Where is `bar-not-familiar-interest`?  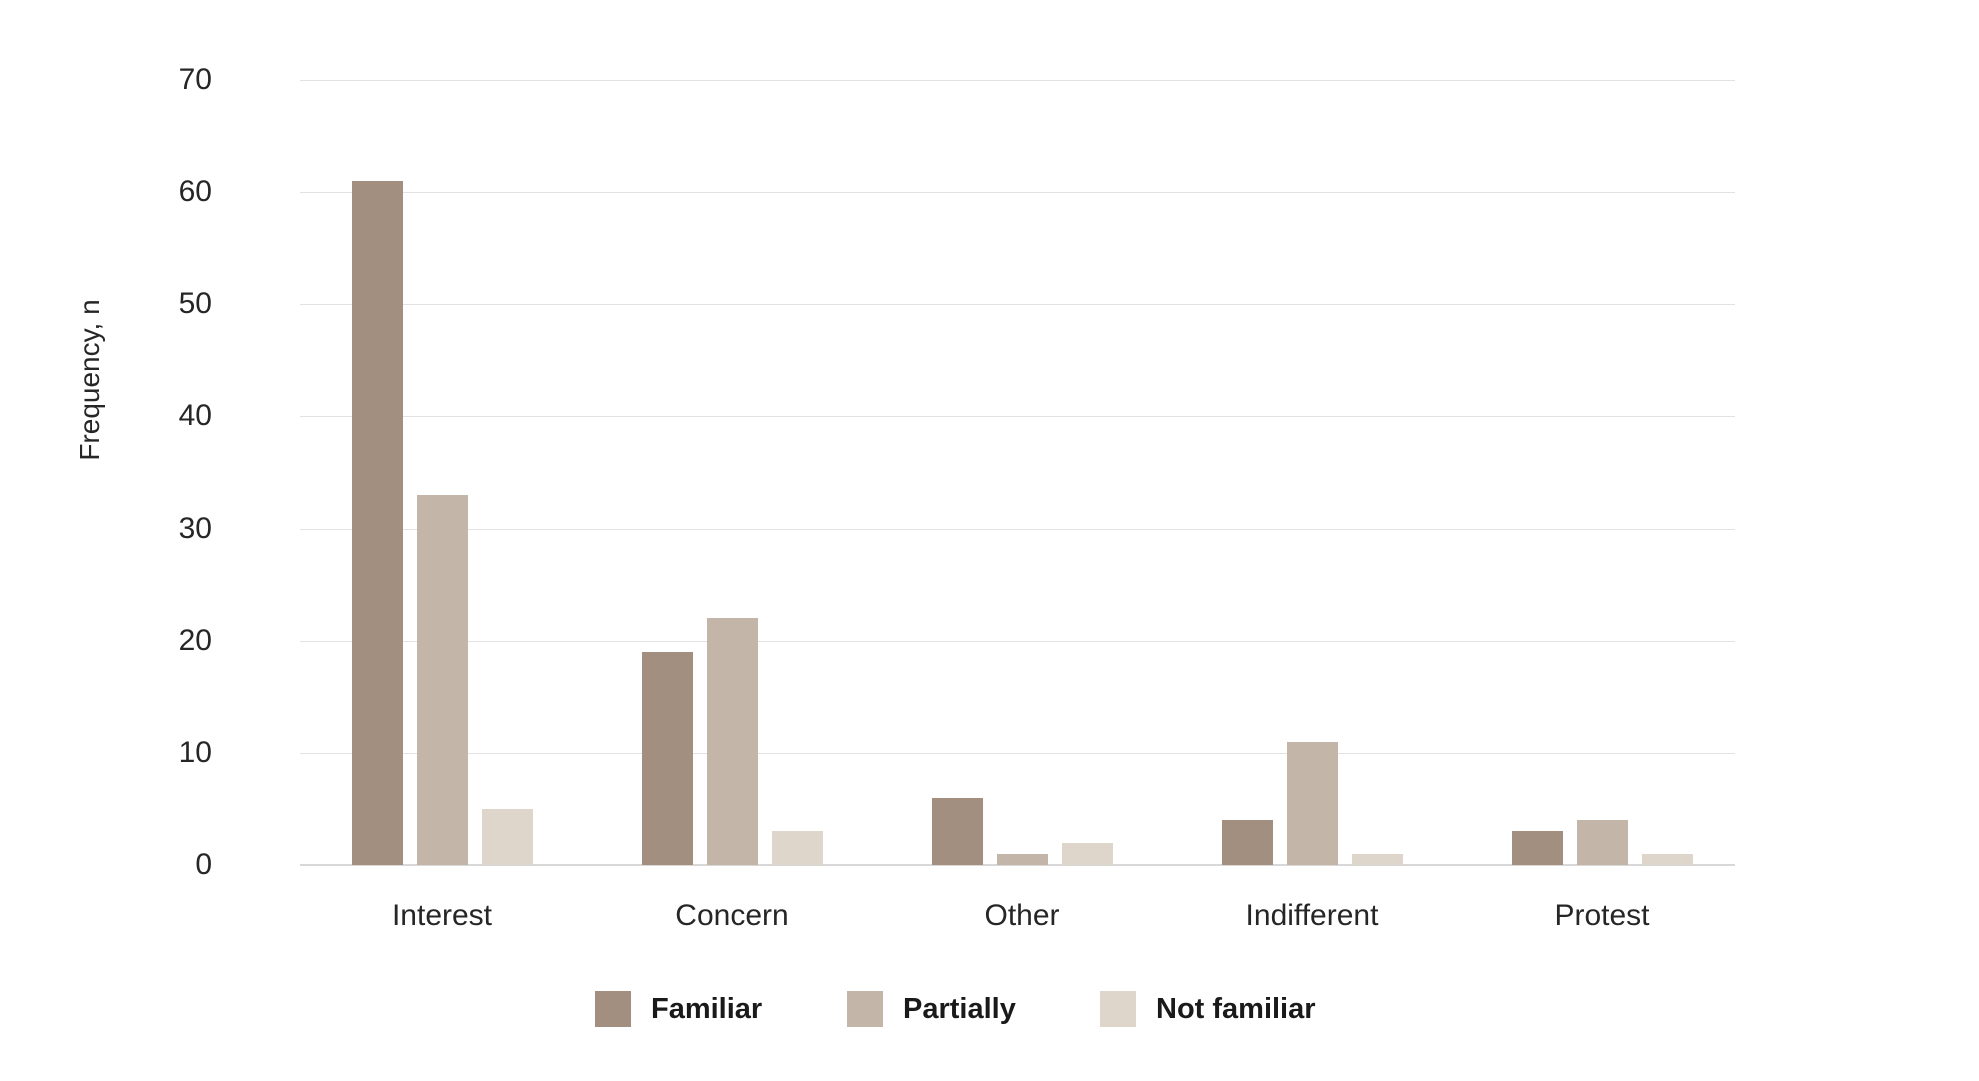 bar-not-familiar-interest is located at coordinates (507, 836).